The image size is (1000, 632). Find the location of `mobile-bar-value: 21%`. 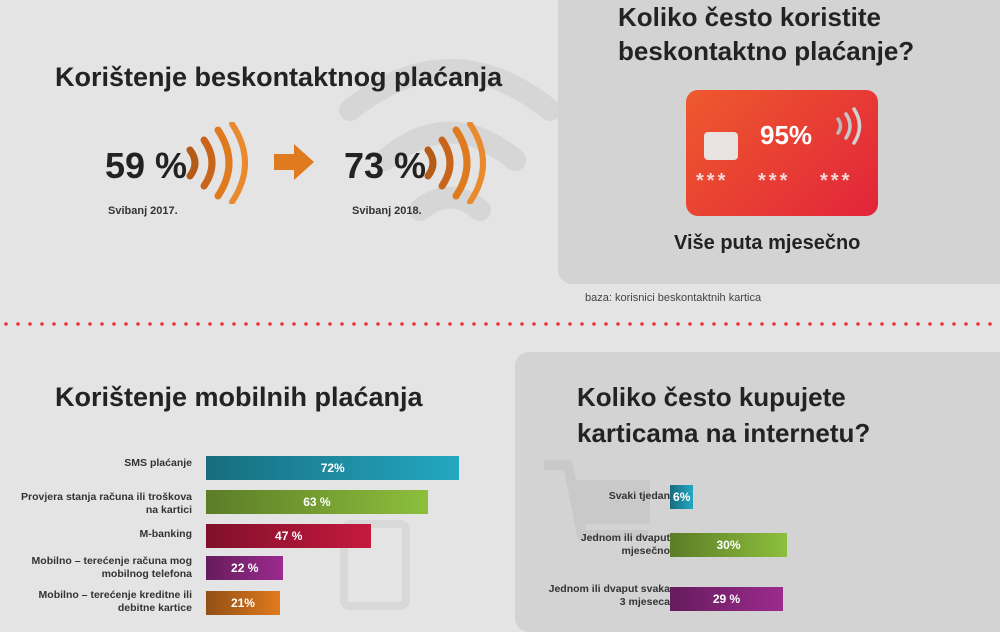

mobile-bar-value: 21% is located at coordinates (242, 603).